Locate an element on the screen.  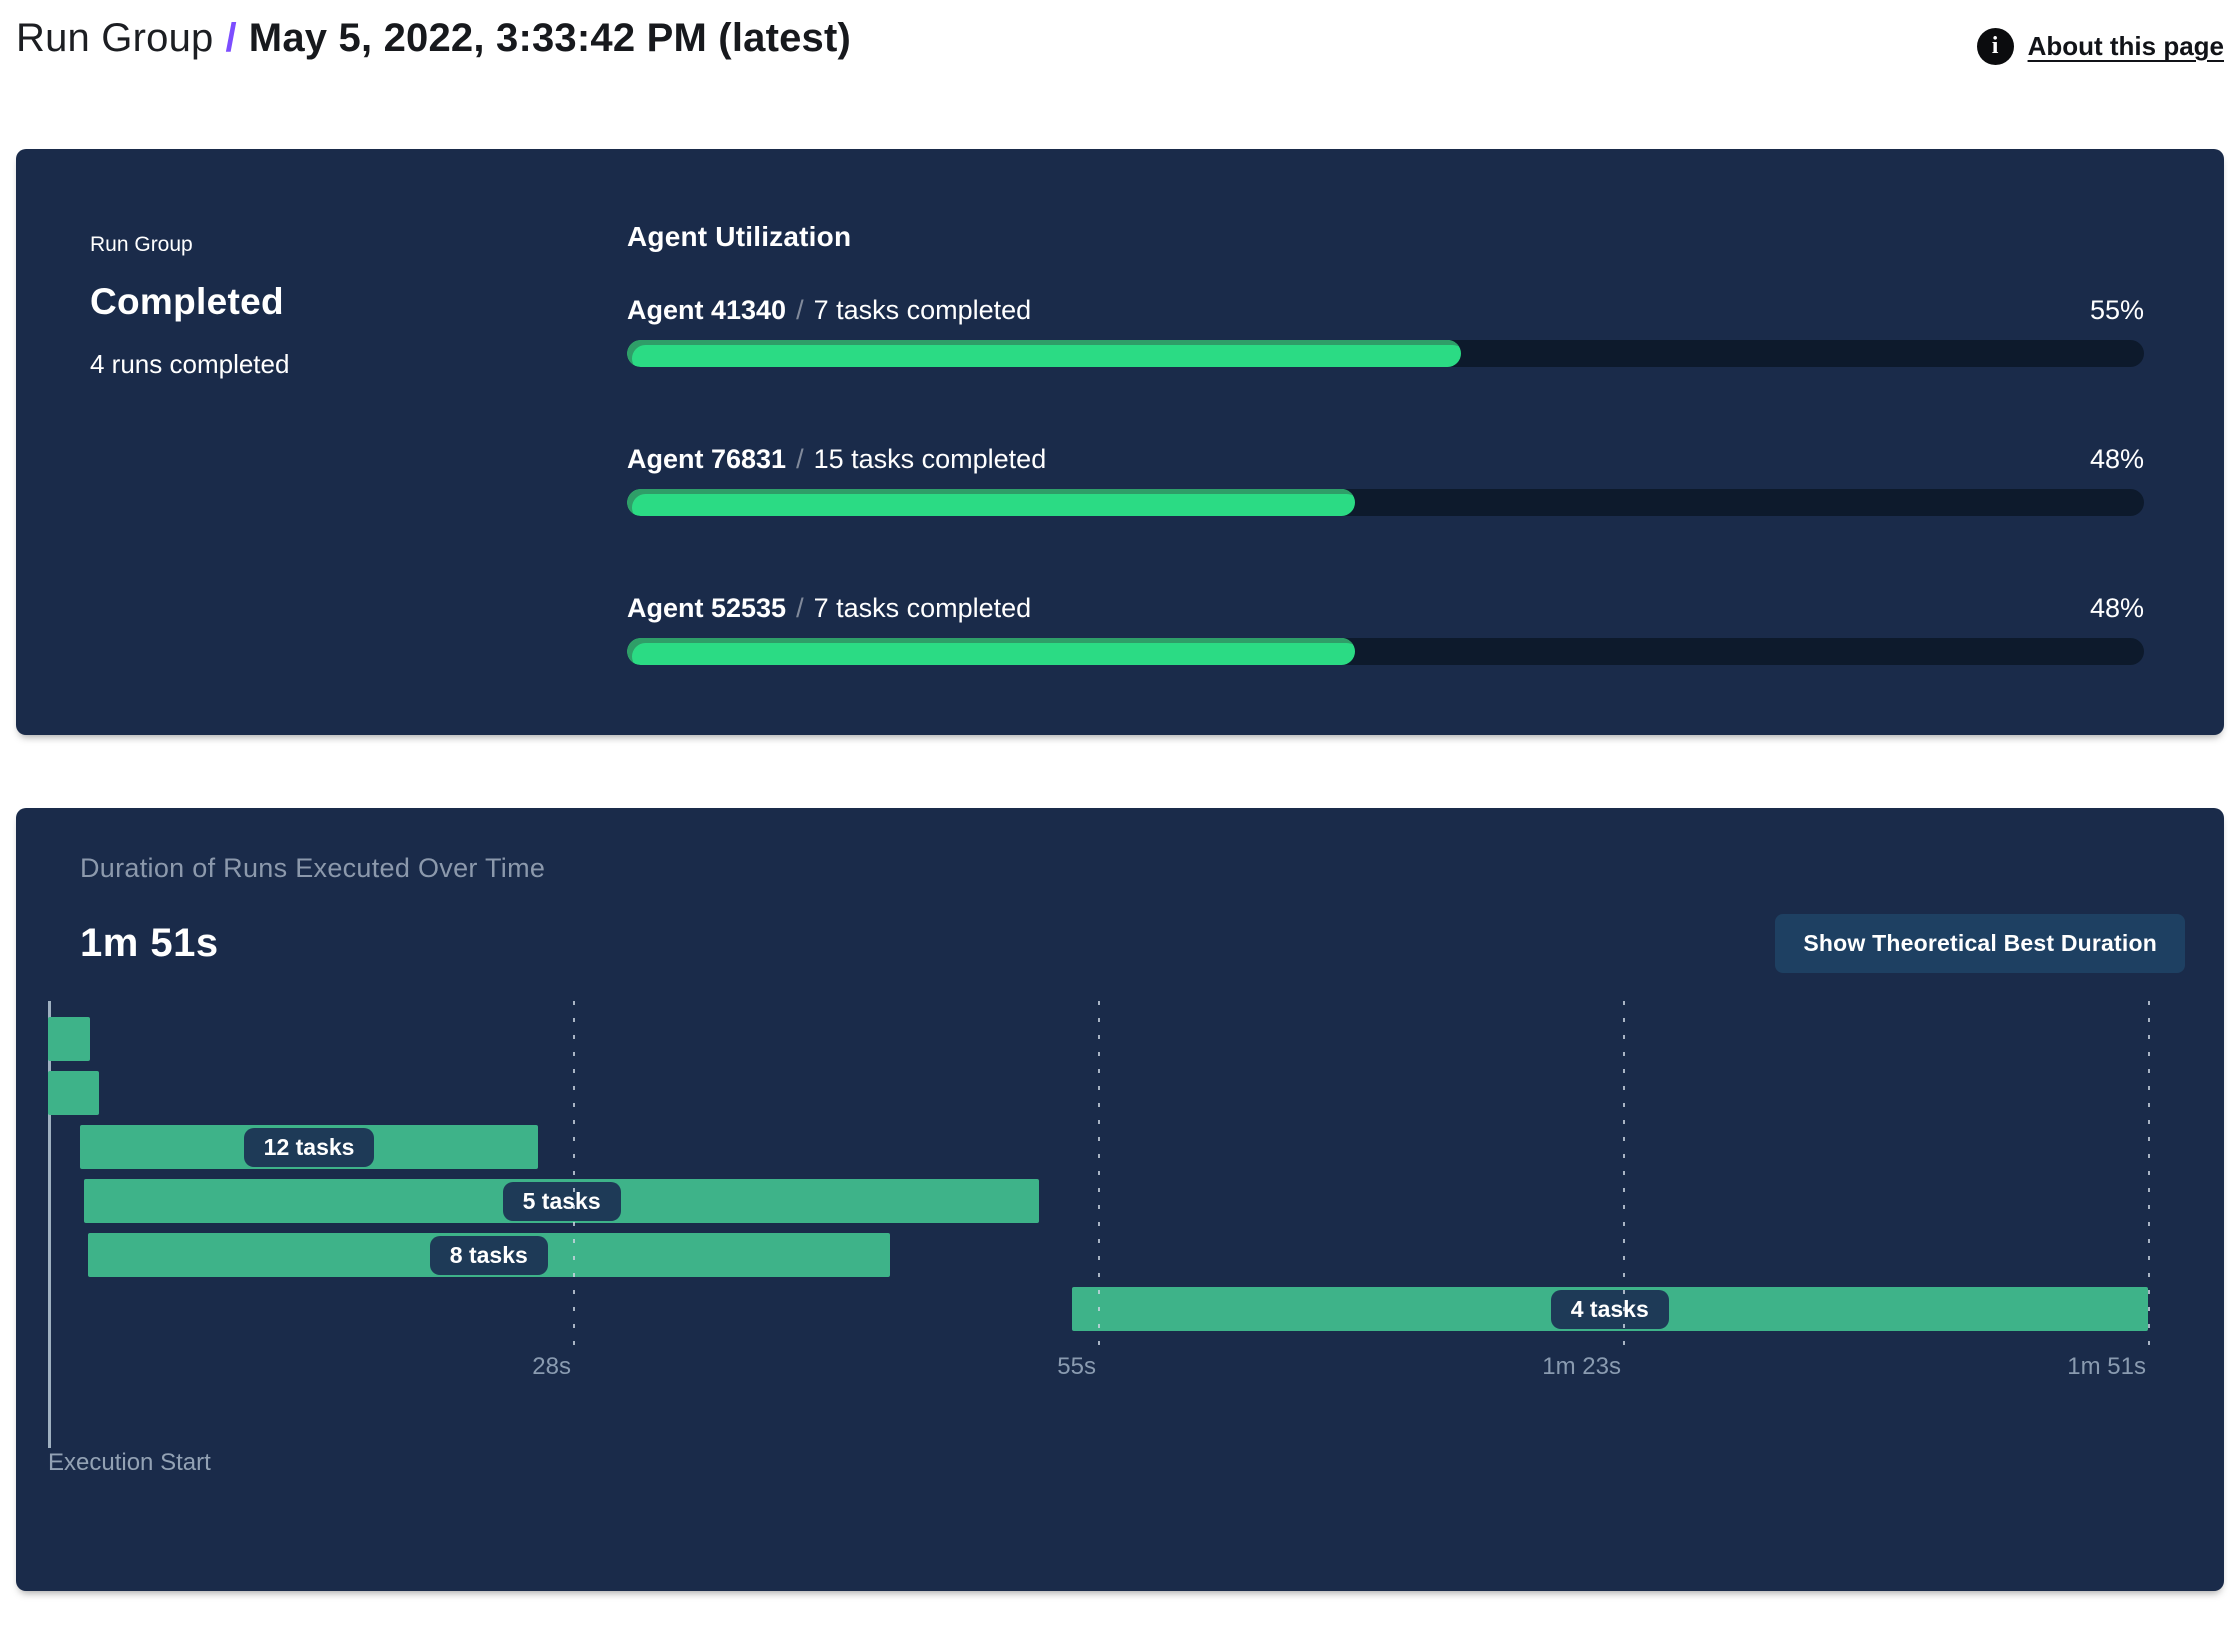
execution-start-label: Execution Start is located at coordinates (129, 1462).